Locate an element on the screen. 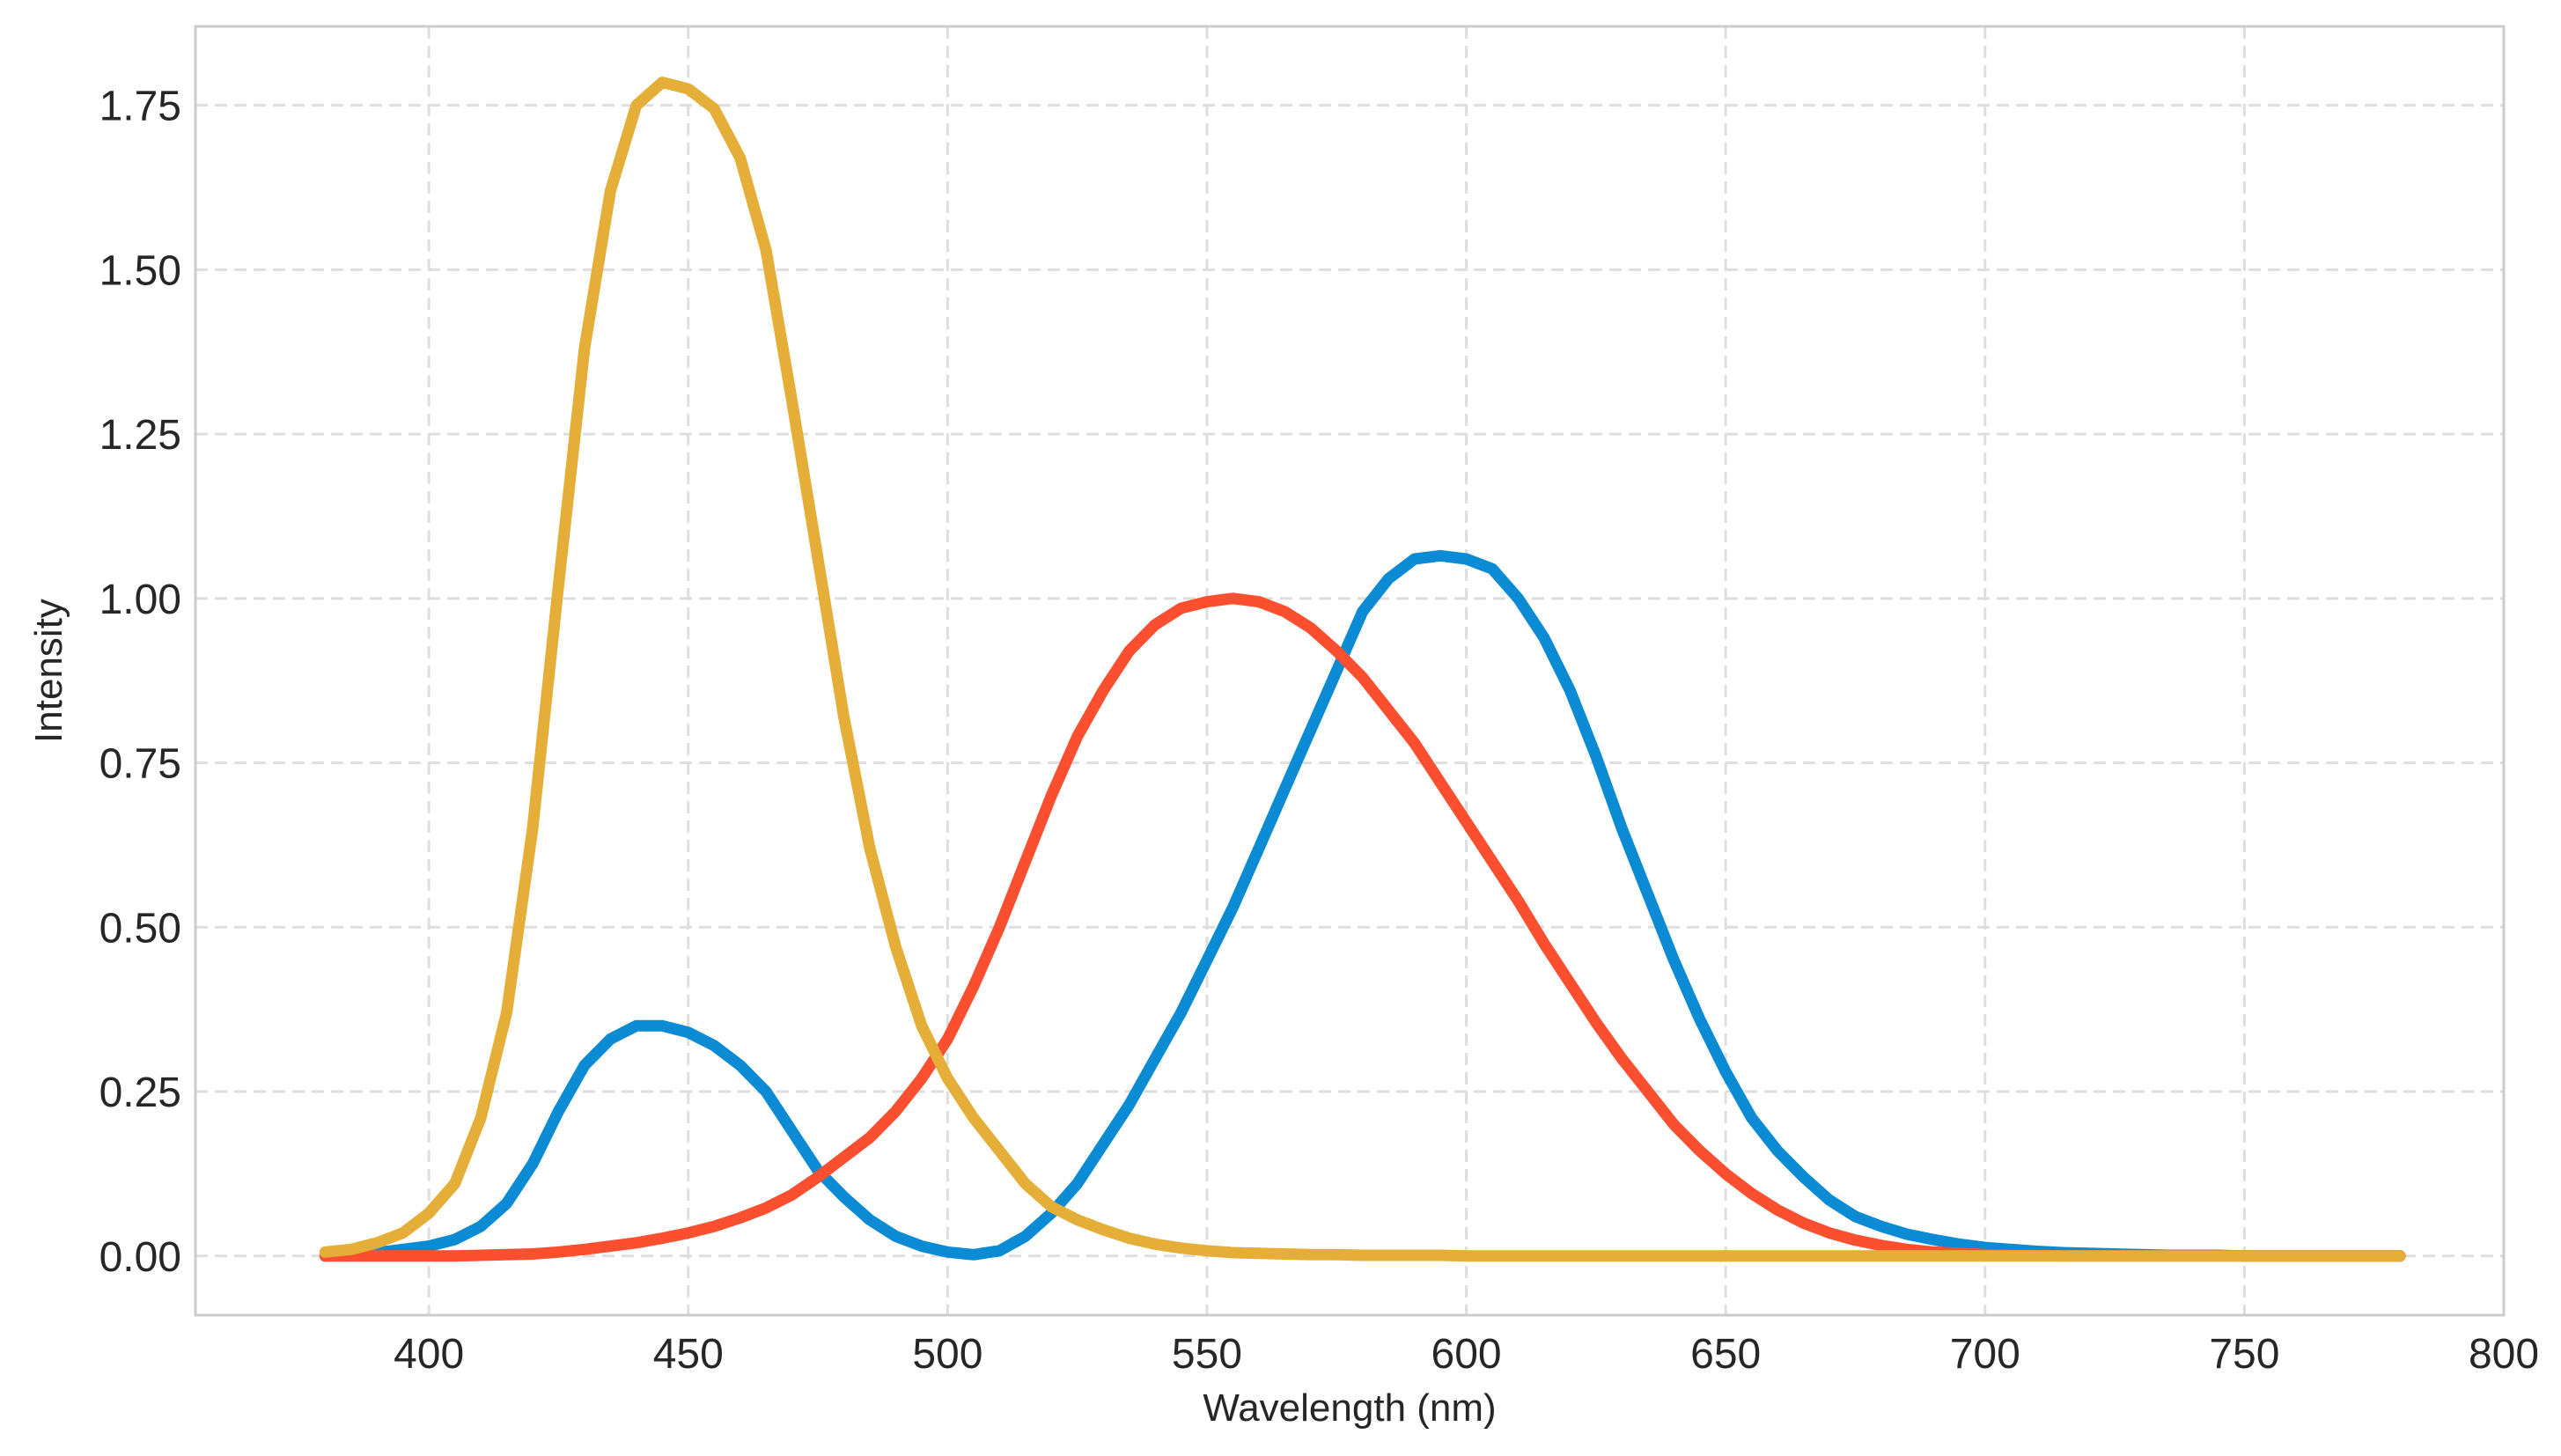  x-tick-label: 500 is located at coordinates (947, 1354).